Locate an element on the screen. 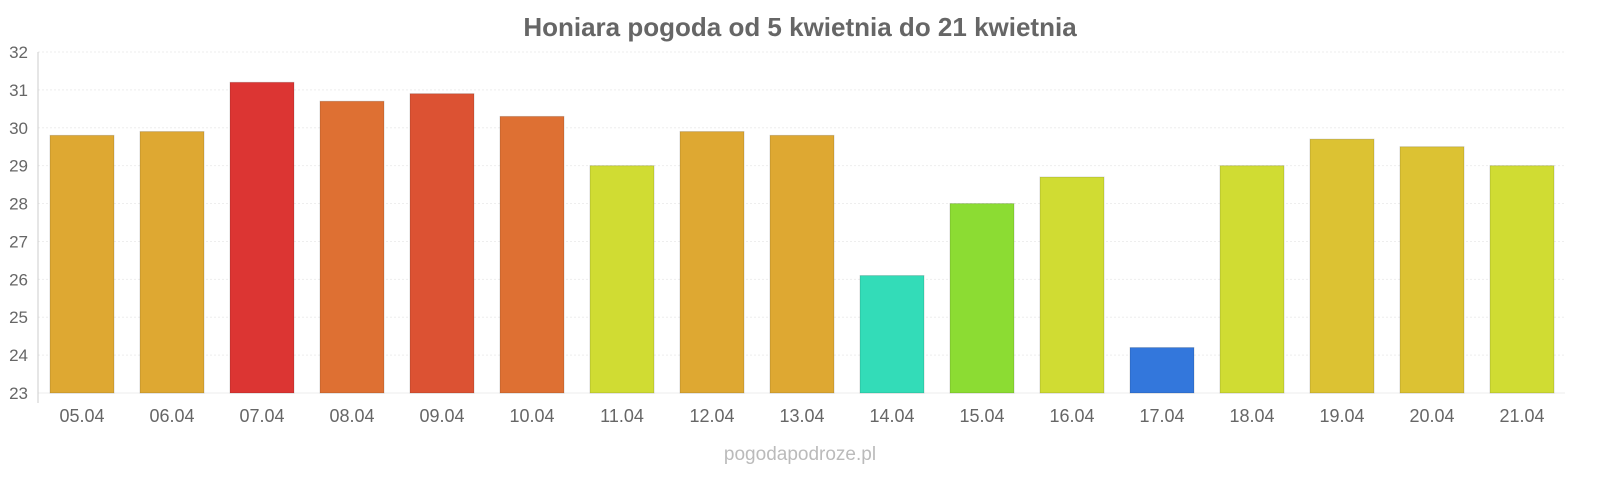 This screenshot has height=480, width=1600. credit-text: pogodapodroze.pl is located at coordinates (800, 454).